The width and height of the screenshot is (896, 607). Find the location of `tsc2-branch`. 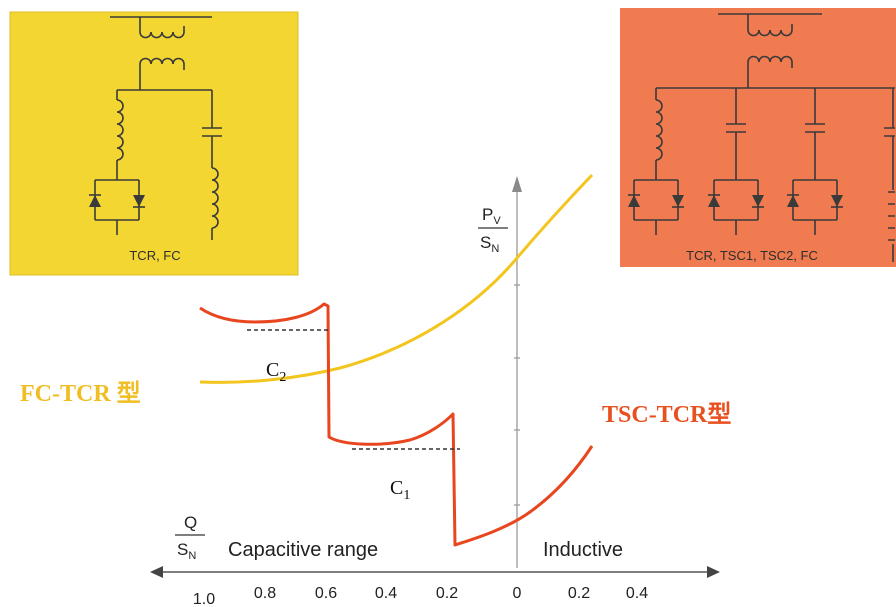

tsc2-branch is located at coordinates (815, 162).